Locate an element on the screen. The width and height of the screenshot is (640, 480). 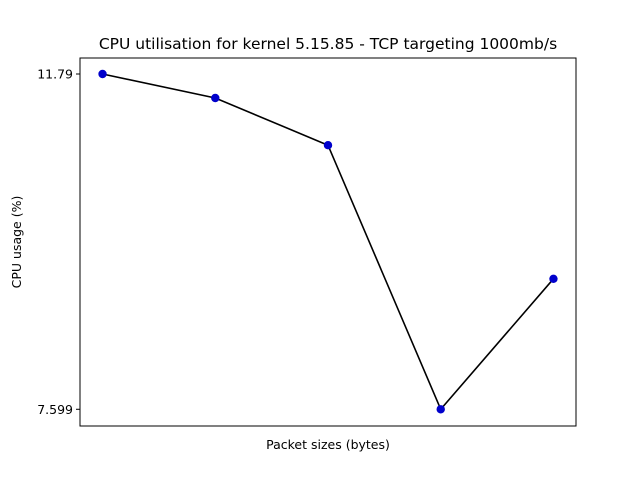
y-tick-label: 11.79 is located at coordinates (55, 74).